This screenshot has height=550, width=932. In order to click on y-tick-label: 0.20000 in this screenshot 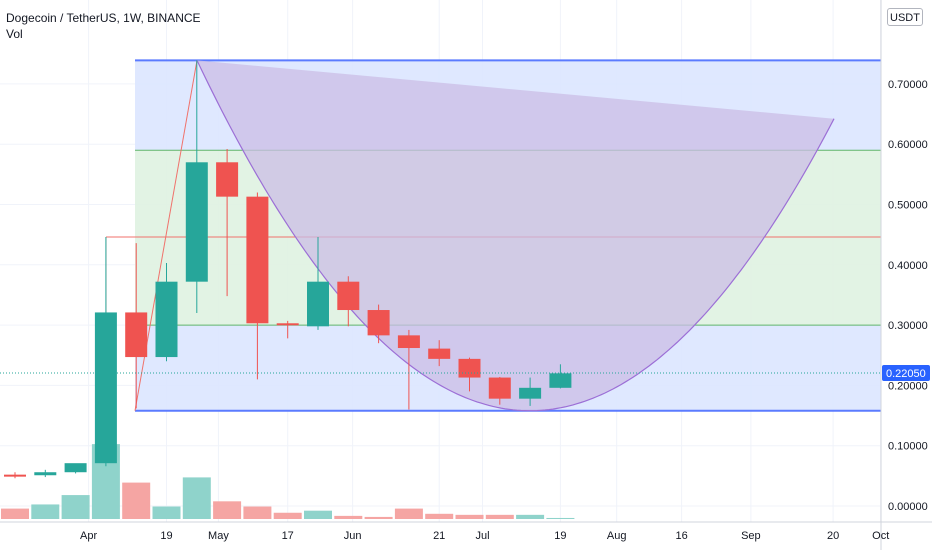, I will do `click(908, 386)`.